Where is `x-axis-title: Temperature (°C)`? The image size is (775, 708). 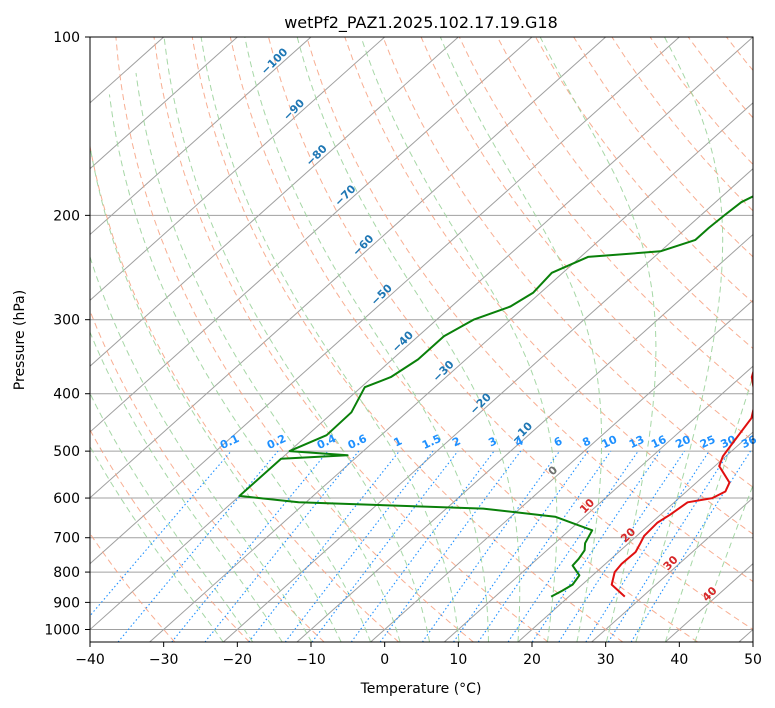 x-axis-title: Temperature (°C) is located at coordinates (421, 689).